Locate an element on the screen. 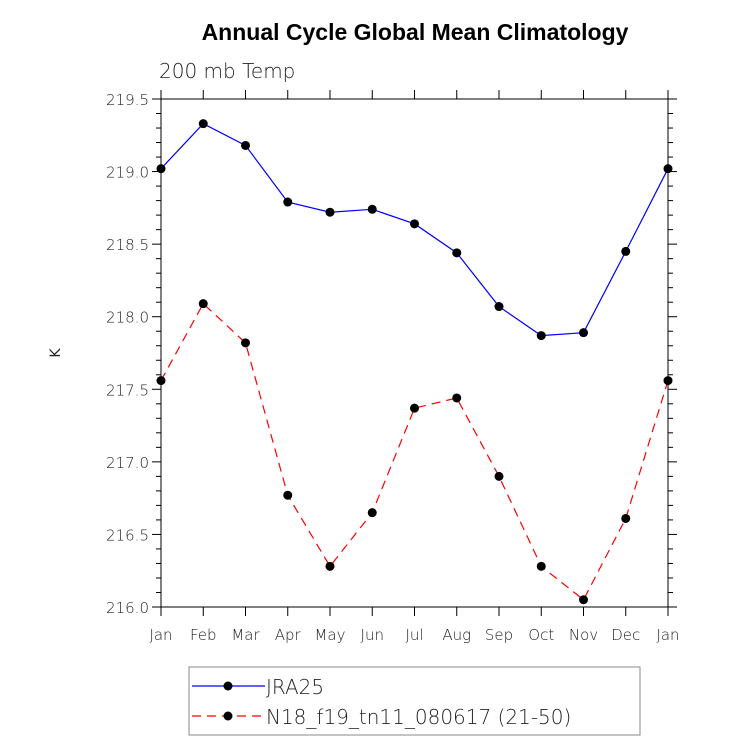 The width and height of the screenshot is (733, 746). x-tick-label: Apr is located at coordinates (288, 635).